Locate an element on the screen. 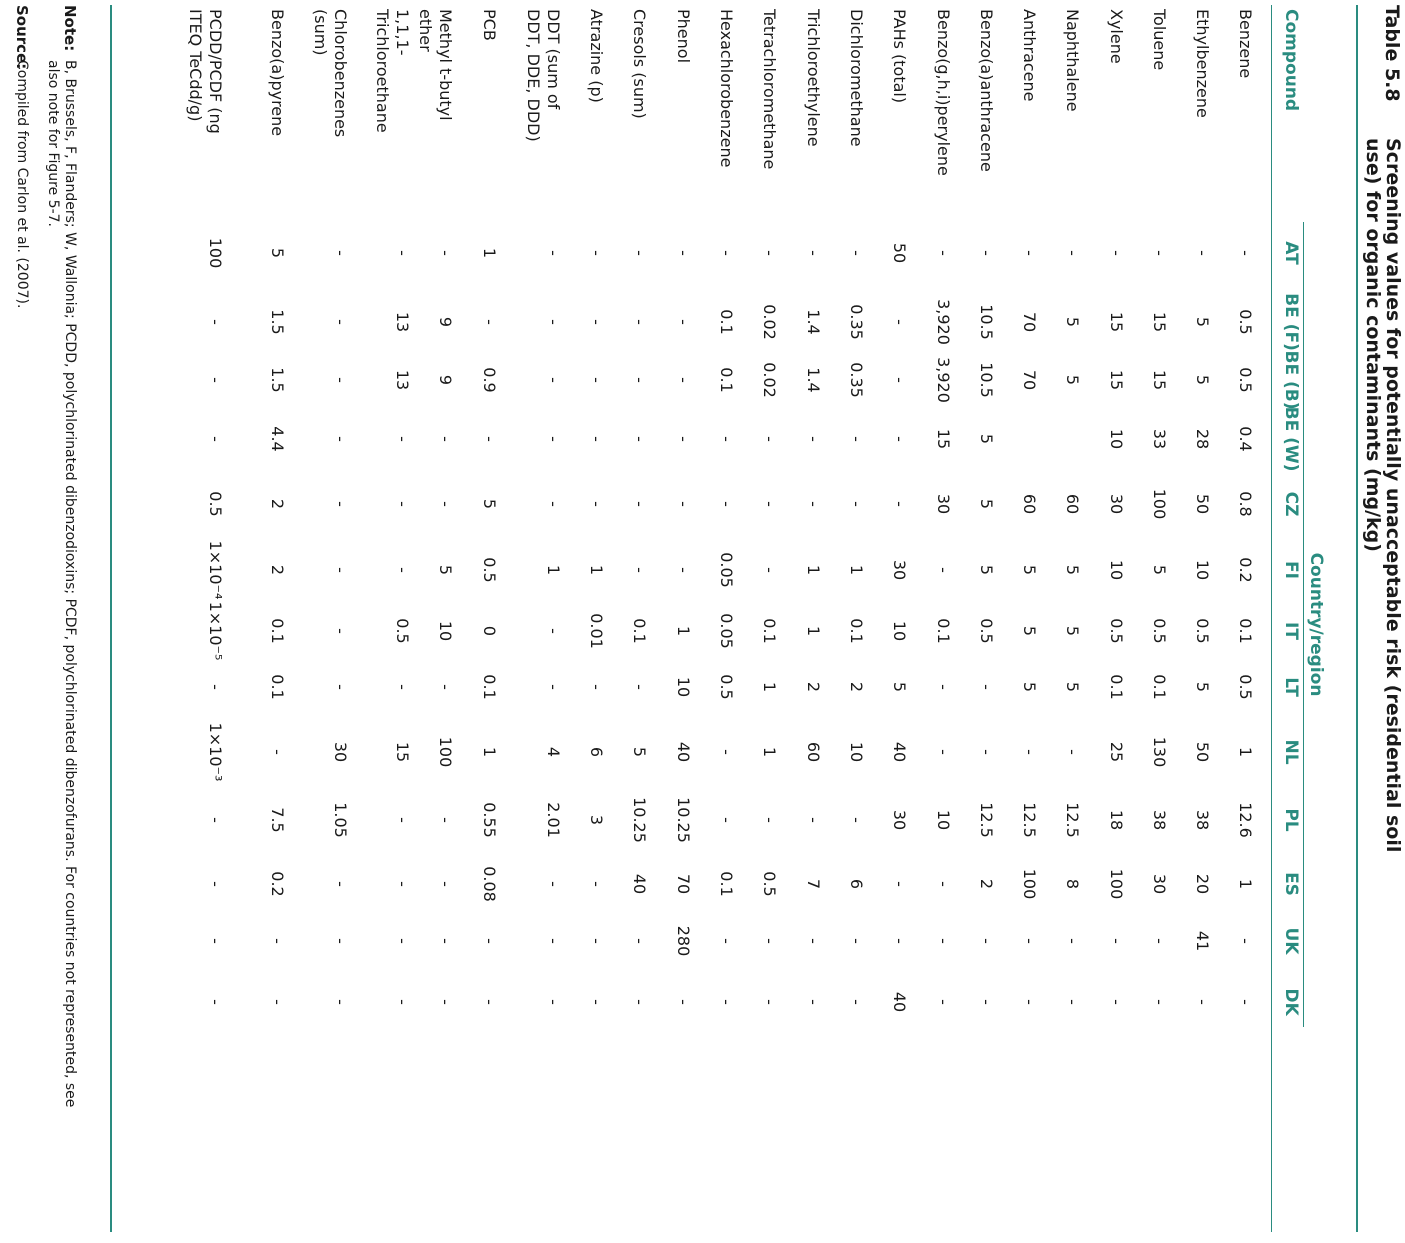 The width and height of the screenshot is (1405, 1243). country-header: BE (B) is located at coordinates (1291, 380).